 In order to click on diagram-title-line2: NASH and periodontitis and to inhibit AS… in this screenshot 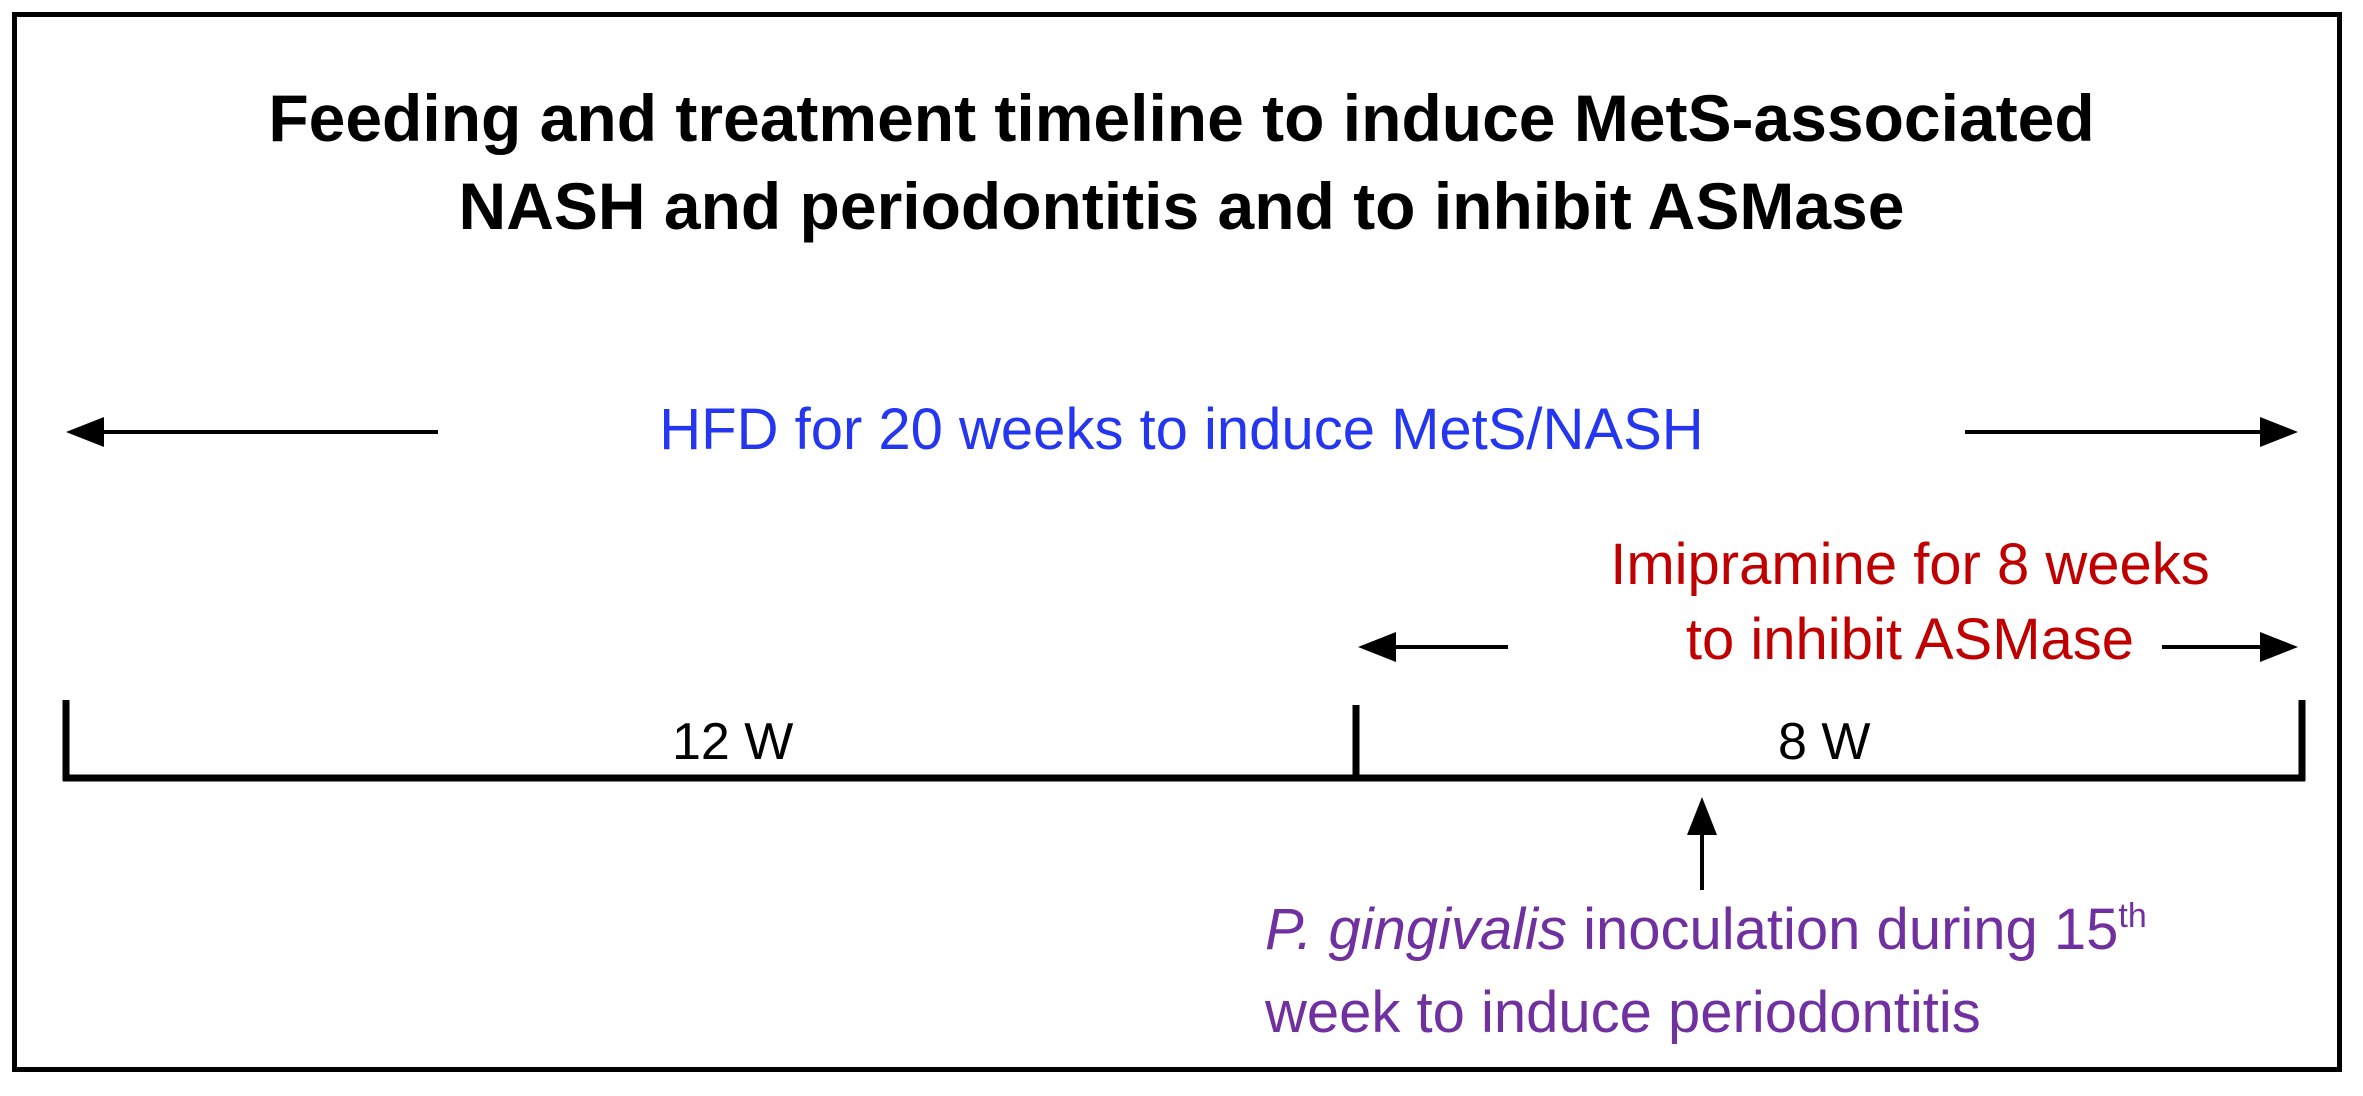, I will do `click(1181, 206)`.